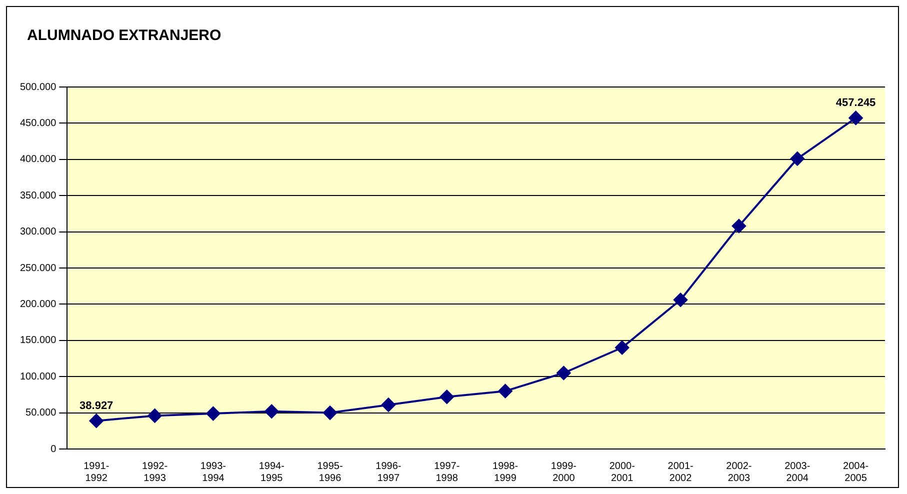 The image size is (907, 494). I want to click on x-tick-label: 1993- 1994, so click(213, 472).